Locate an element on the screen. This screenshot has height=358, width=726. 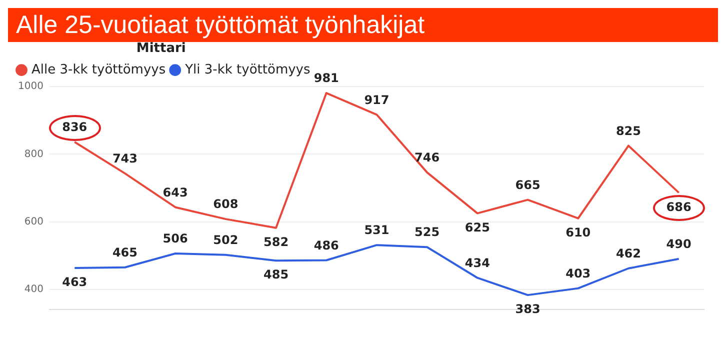
data-label: 383 is located at coordinates (527, 309).